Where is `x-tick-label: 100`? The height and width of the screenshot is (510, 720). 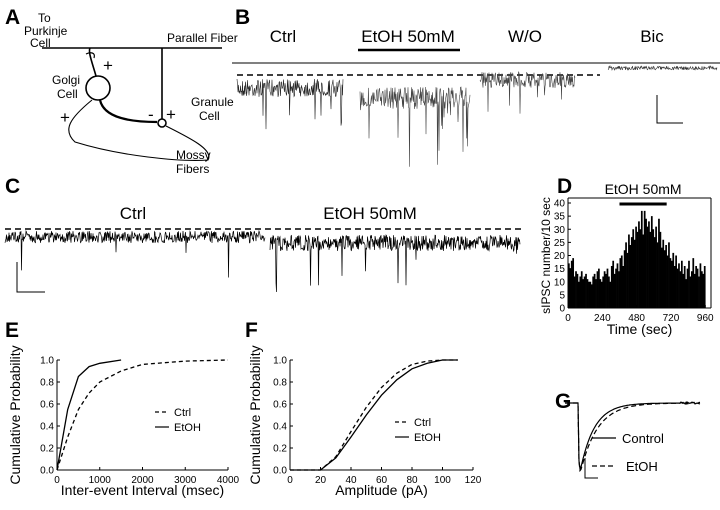 x-tick-label: 100 is located at coordinates (442, 480).